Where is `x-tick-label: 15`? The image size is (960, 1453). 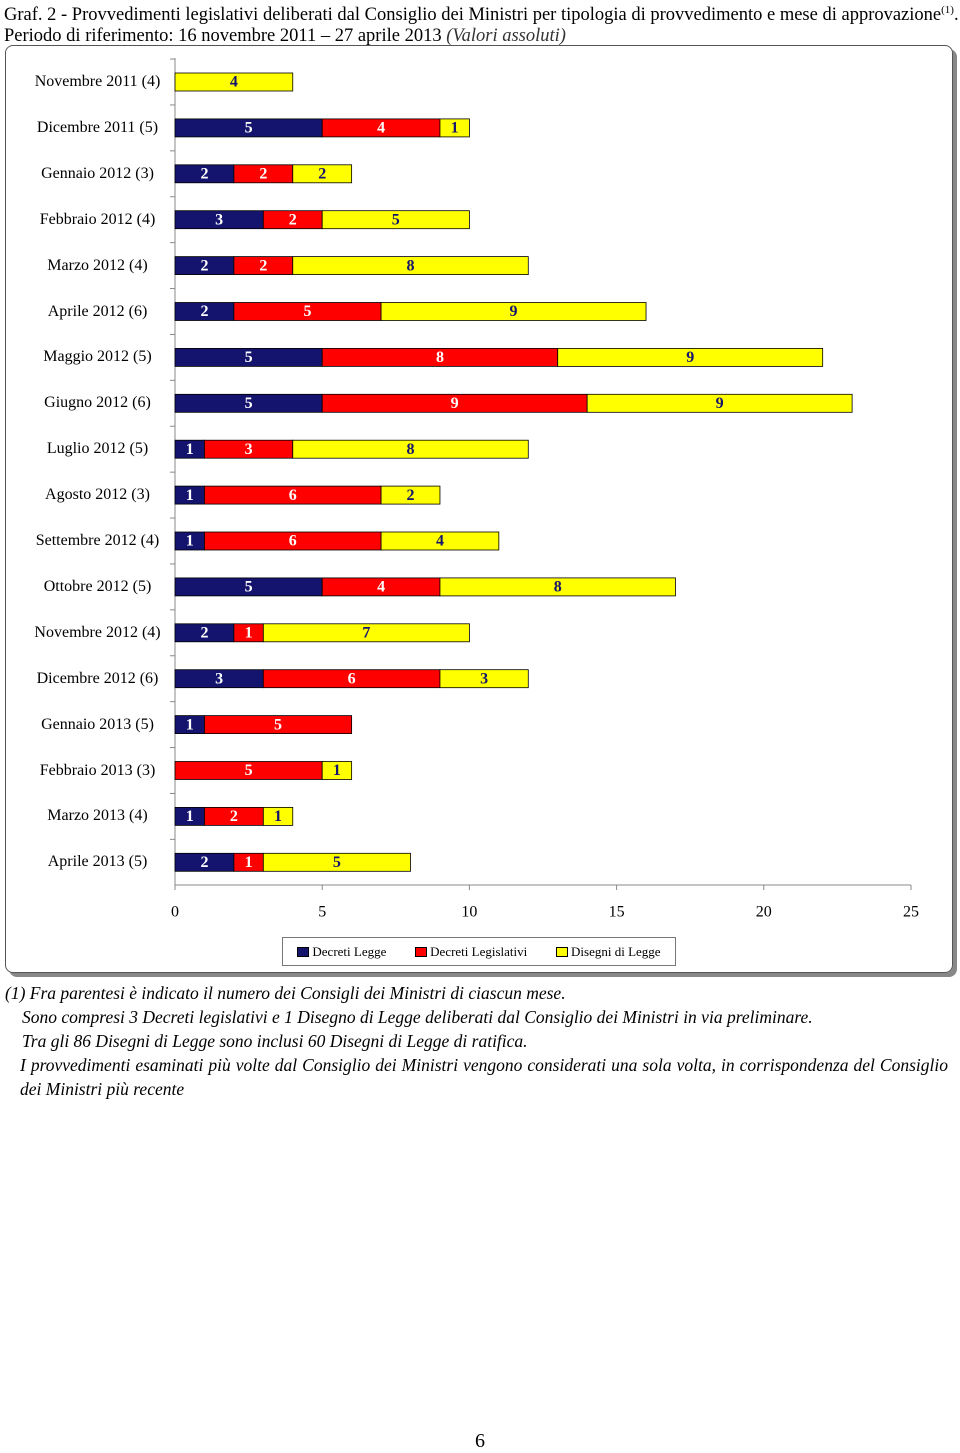
x-tick-label: 15 is located at coordinates (617, 912).